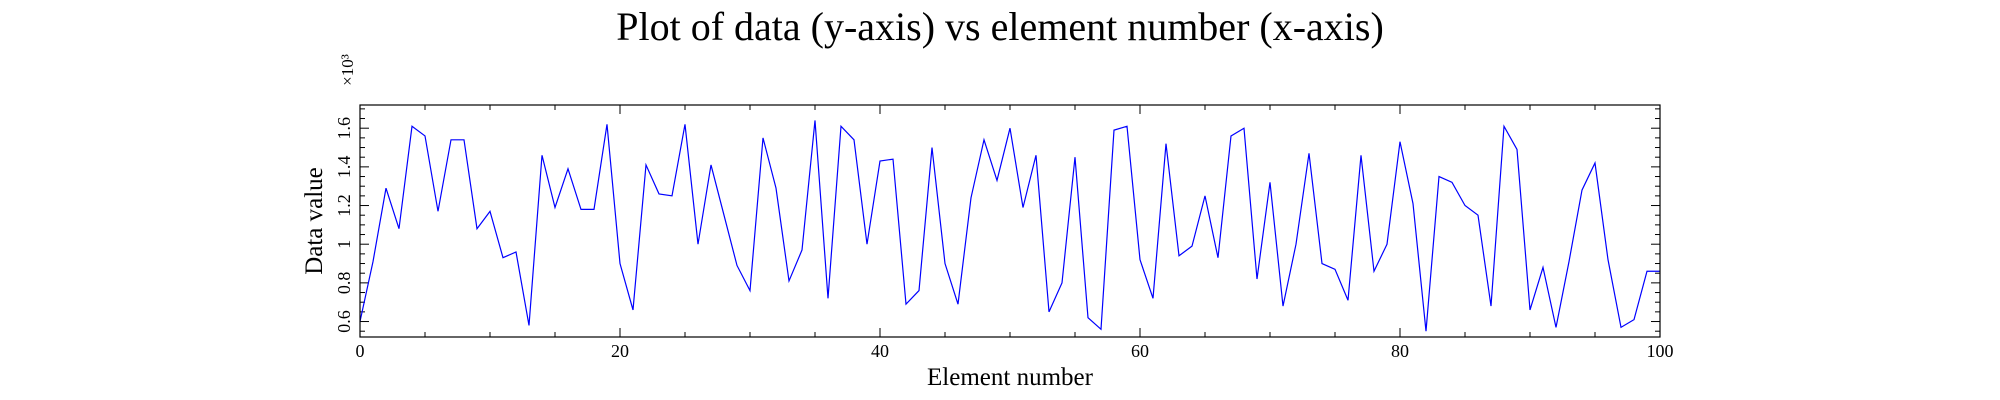 Image resolution: width=2000 pixels, height=400 pixels. Describe the element at coordinates (1010, 377) in the screenshot. I see `x-axis-label: Element number` at that location.